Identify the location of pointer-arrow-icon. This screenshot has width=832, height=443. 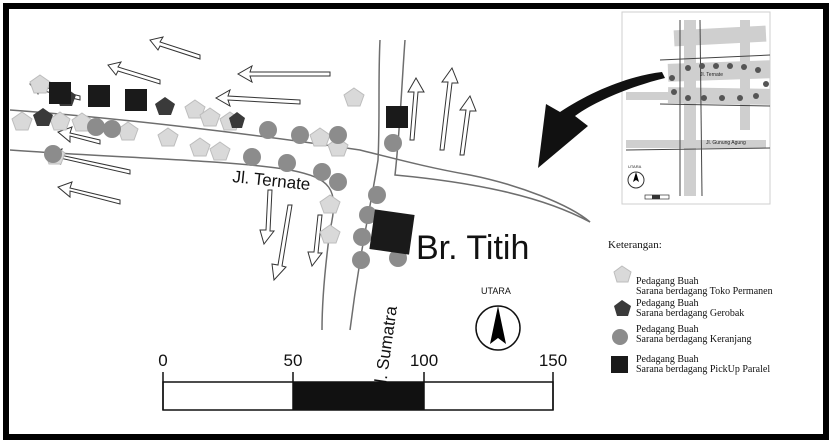
(601, 120).